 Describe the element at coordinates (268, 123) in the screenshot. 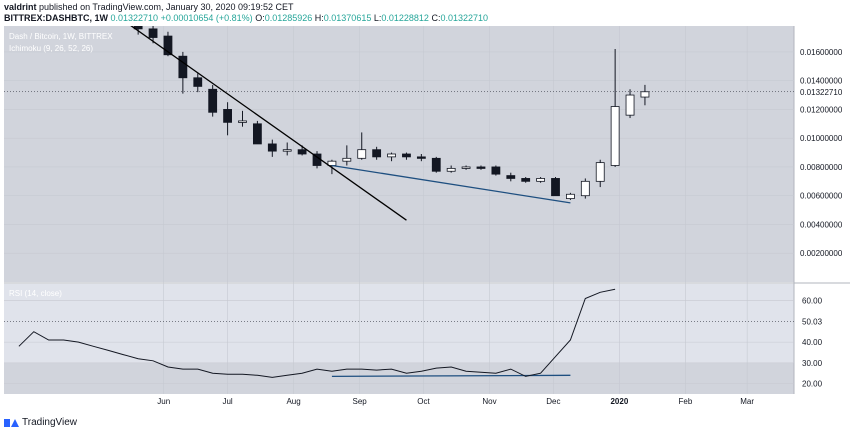

I see `trendline-descending-resistance` at that location.